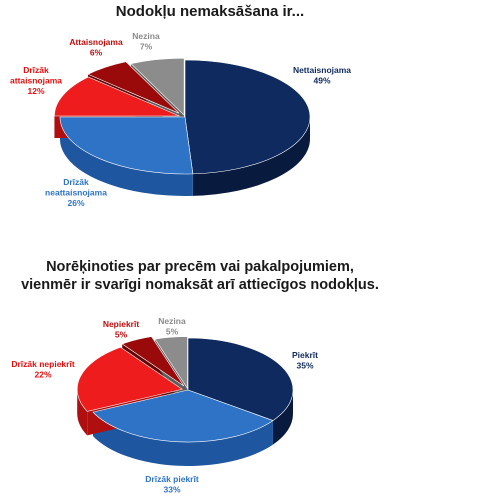 The width and height of the screenshot is (500, 500). I want to click on pie-slice-attaisnojama, so click(133, 87).